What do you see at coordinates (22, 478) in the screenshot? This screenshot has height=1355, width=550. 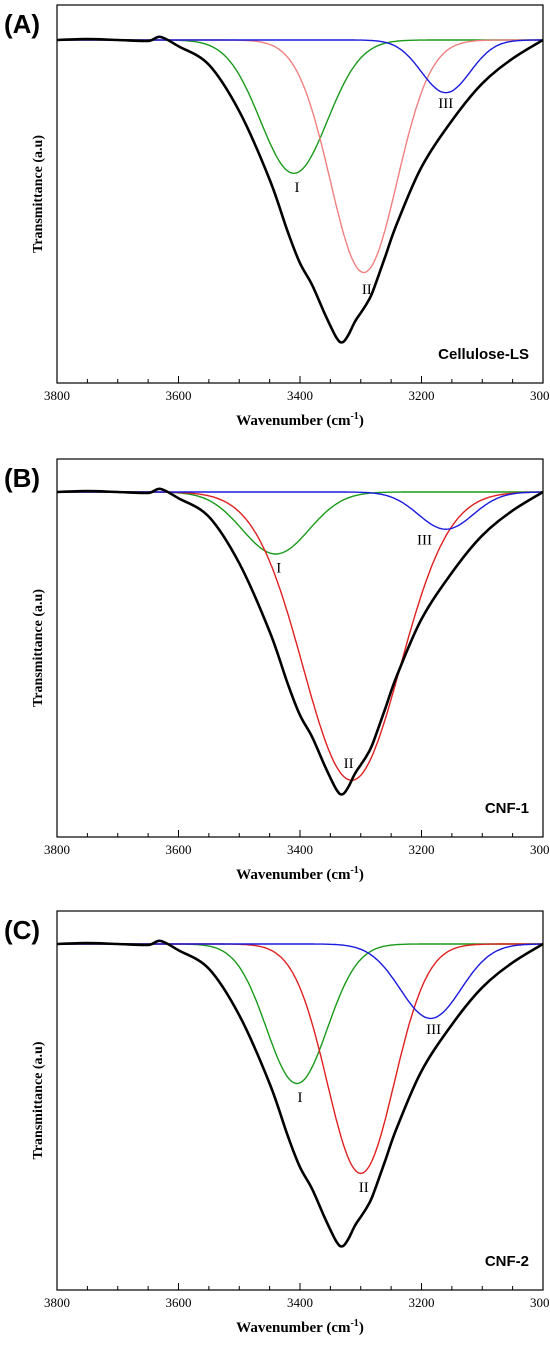 I see `panel-label: (B)` at bounding box center [22, 478].